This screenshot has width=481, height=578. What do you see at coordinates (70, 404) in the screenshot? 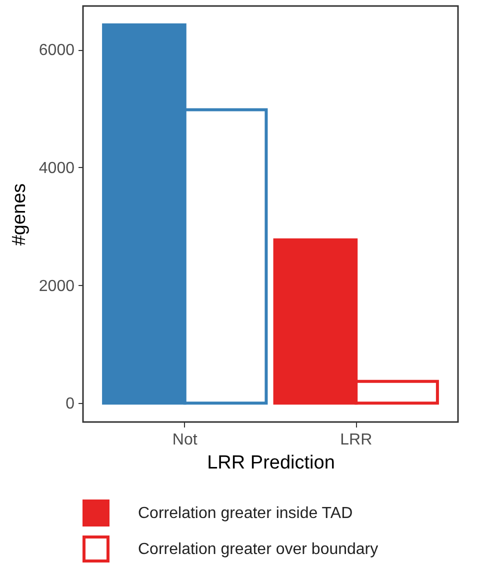
I see `y-tick-label: 0` at bounding box center [70, 404].